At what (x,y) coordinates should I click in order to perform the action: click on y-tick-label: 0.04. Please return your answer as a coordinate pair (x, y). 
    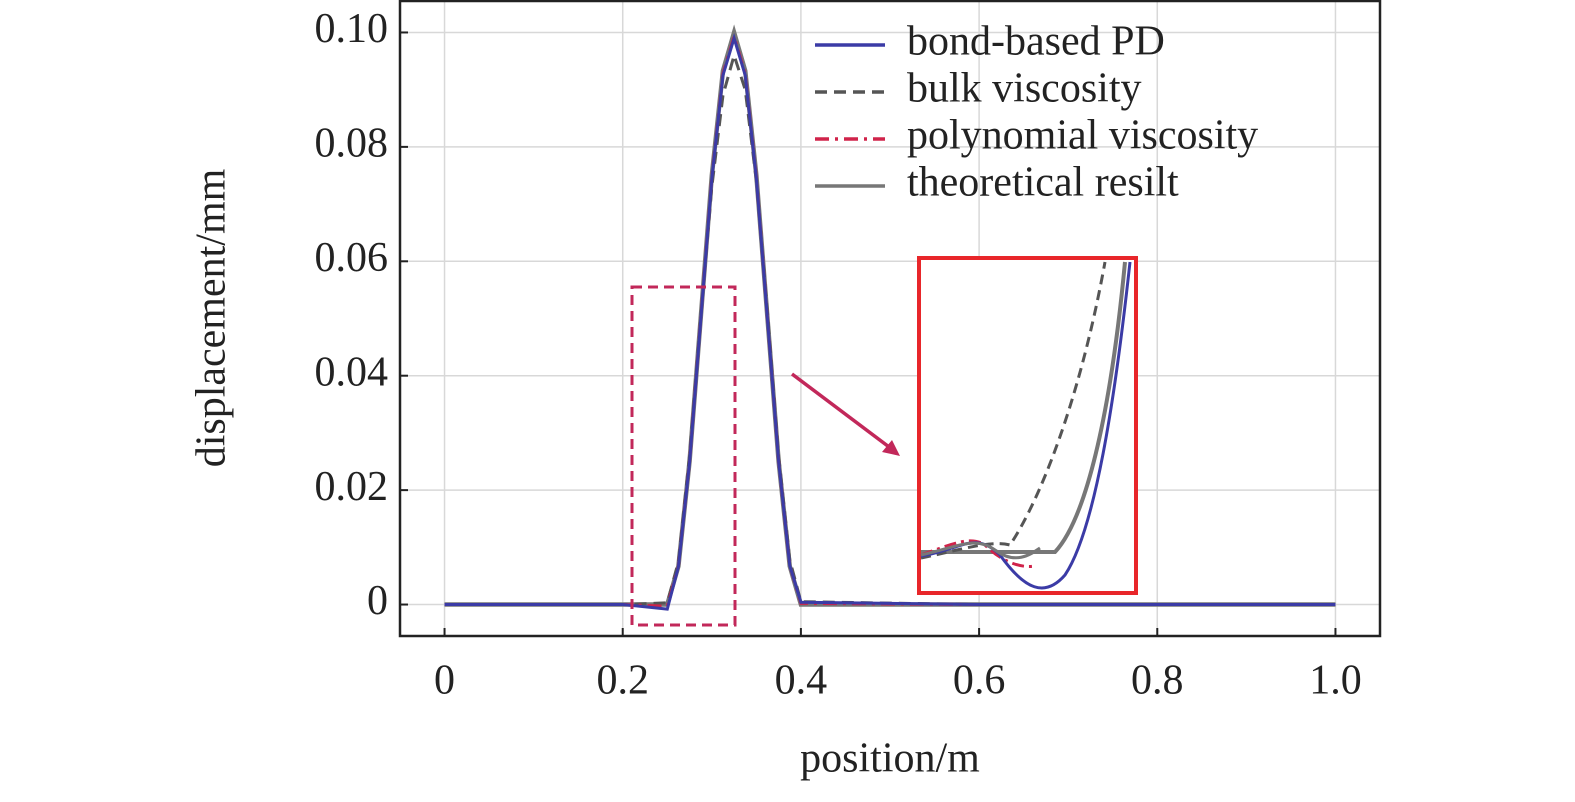
    Looking at the image, I should click on (352, 372).